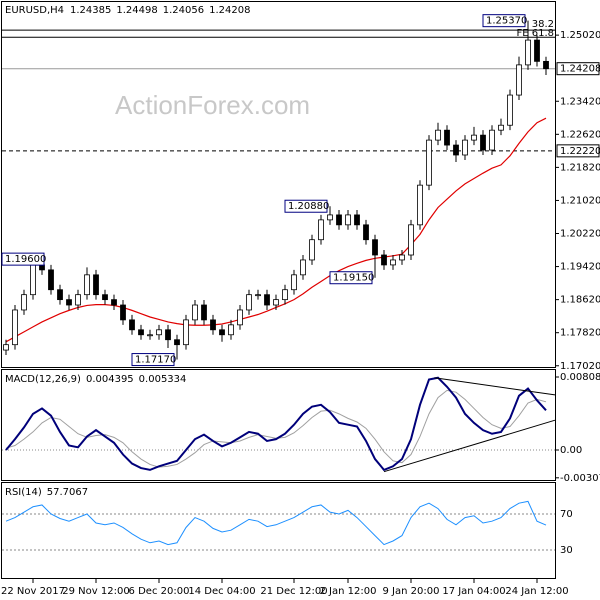 The image size is (600, 600). I want to click on x-tick-label: 29 Nov 12:00, so click(95, 591).